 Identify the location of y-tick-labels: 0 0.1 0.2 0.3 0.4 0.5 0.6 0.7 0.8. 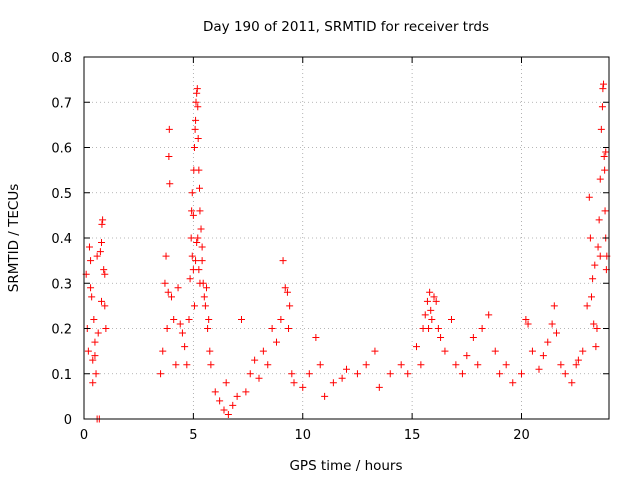
(61, 239).